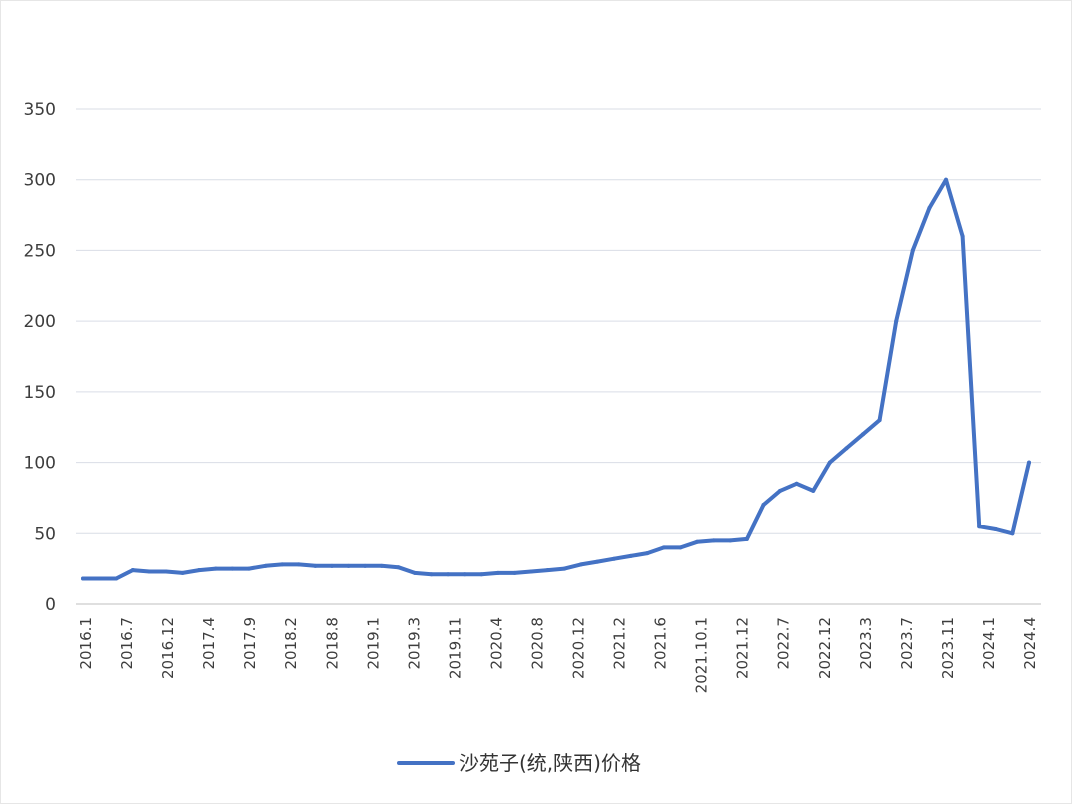 The width and height of the screenshot is (1072, 805). Describe the element at coordinates (455, 648) in the screenshot. I see `x-tick-label: 2019.11` at that location.